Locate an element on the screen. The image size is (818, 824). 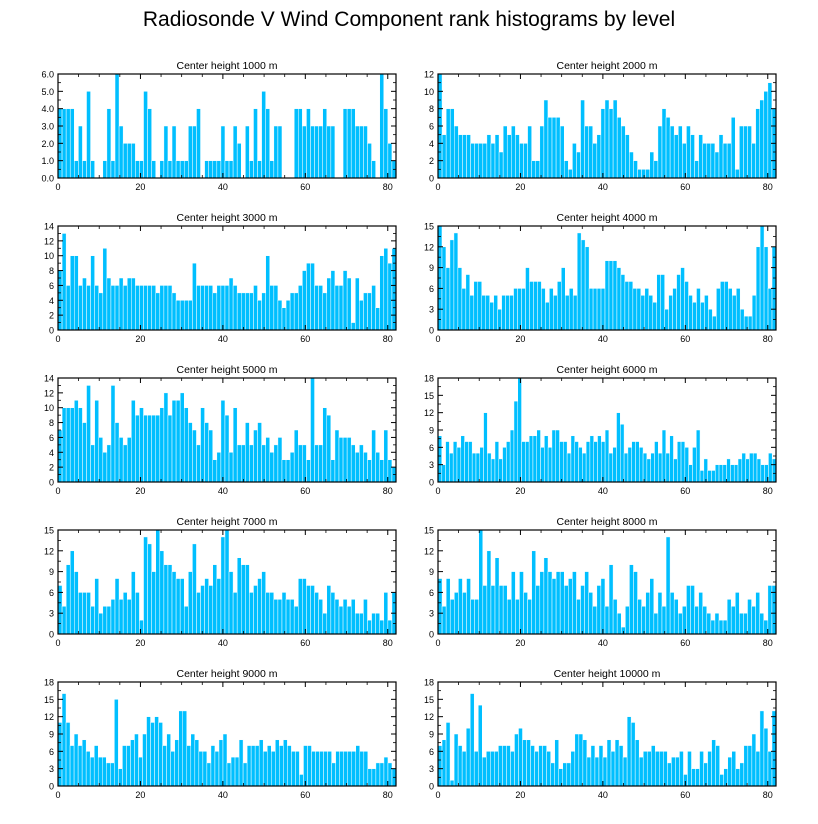
panel-title: Center height 2000 m is located at coordinates (607, 66).